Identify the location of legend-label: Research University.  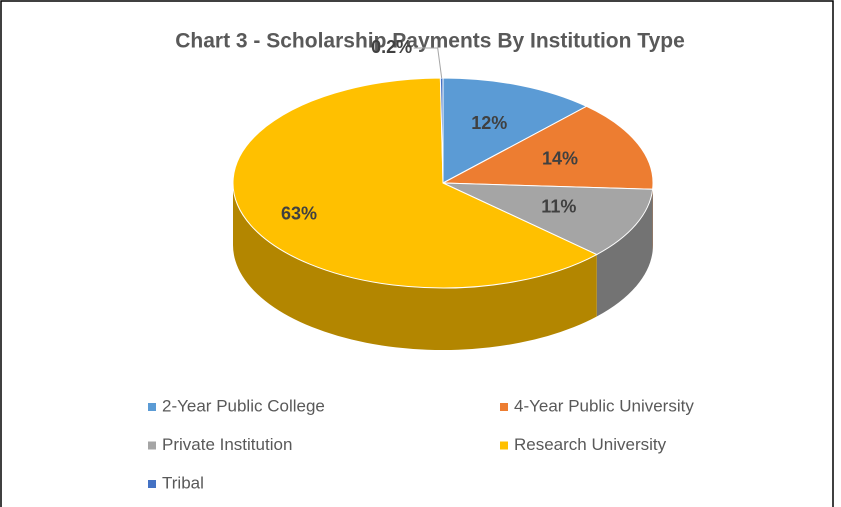
(590, 444).